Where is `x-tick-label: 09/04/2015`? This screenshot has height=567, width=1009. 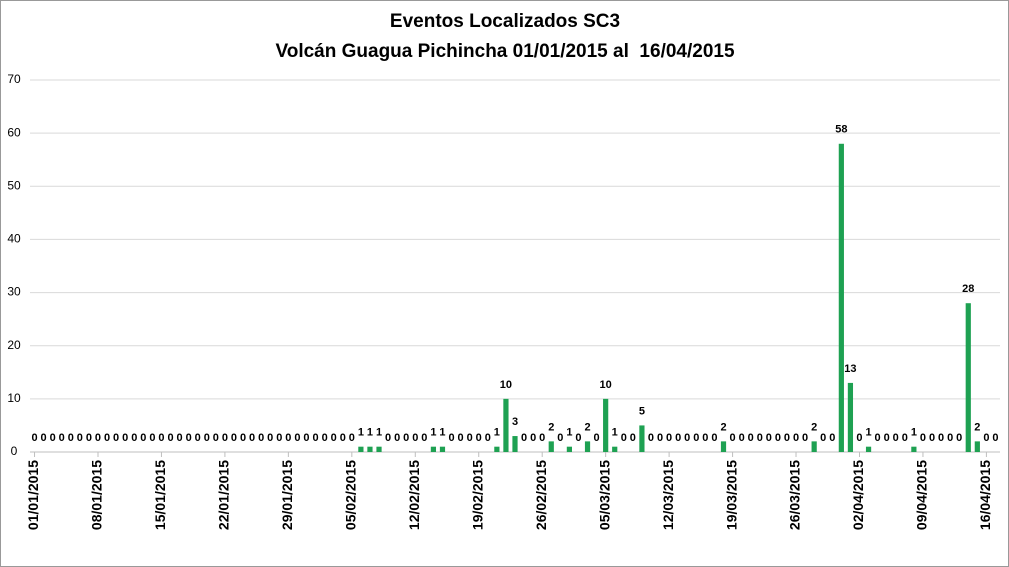 x-tick-label: 09/04/2015 is located at coordinates (922, 495).